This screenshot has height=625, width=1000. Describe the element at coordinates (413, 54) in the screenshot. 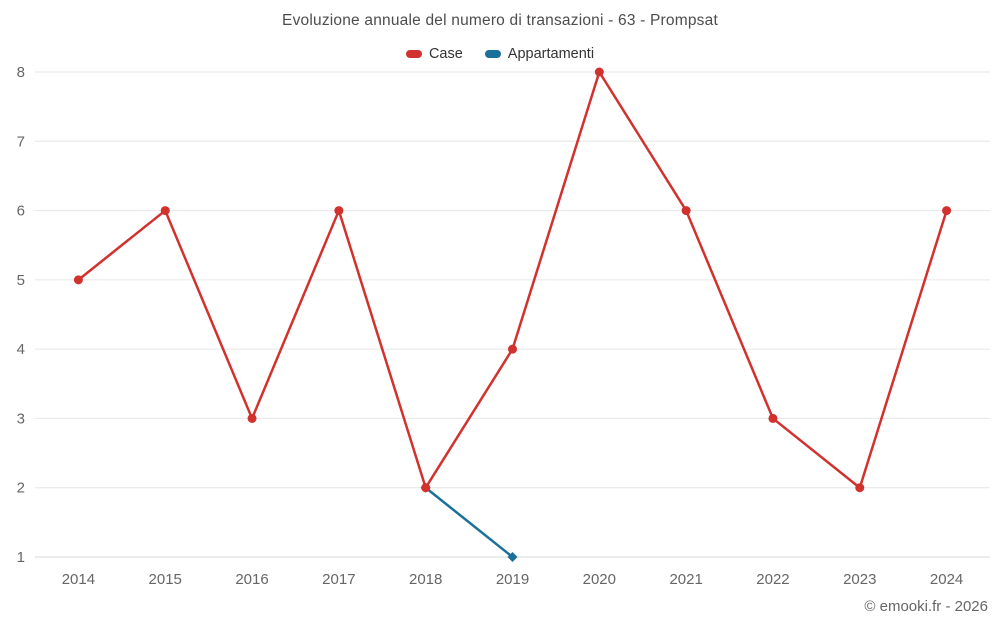

I see `legend-marker-case` at that location.